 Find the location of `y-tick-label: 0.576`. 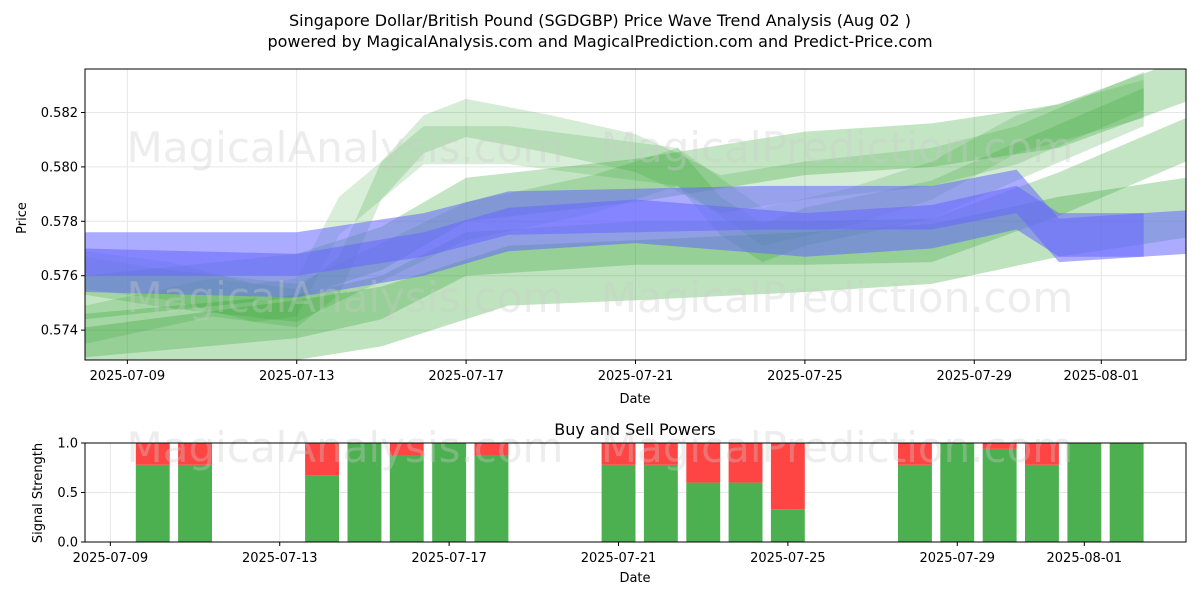

y-tick-label: 0.576 is located at coordinates (59, 276).